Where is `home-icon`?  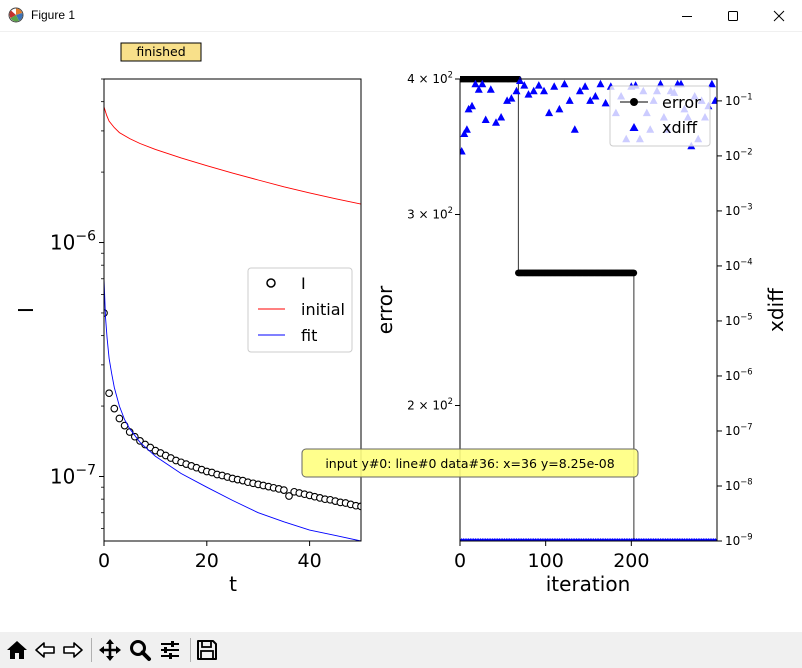 home-icon is located at coordinates (17, 650).